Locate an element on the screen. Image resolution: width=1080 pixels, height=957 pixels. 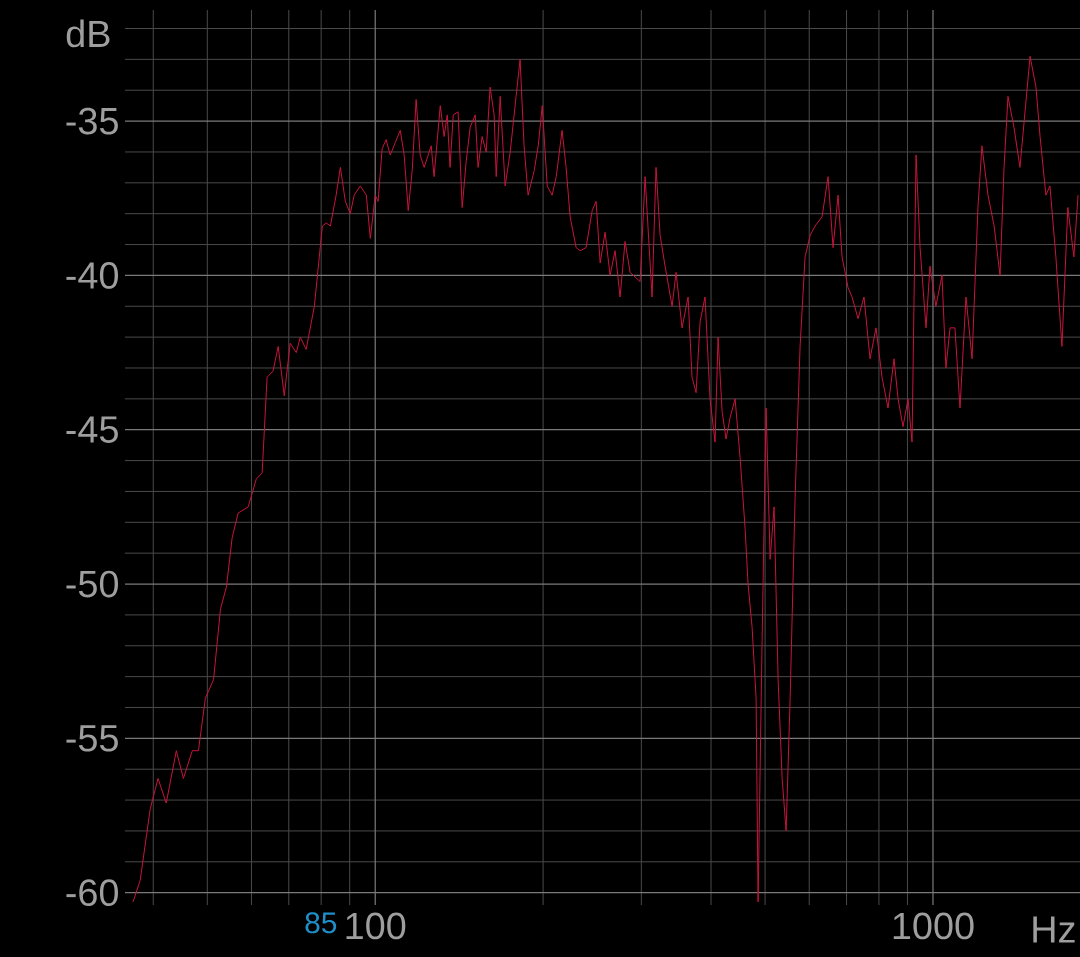
y-tick-label: -40 is located at coordinates (92, 275).